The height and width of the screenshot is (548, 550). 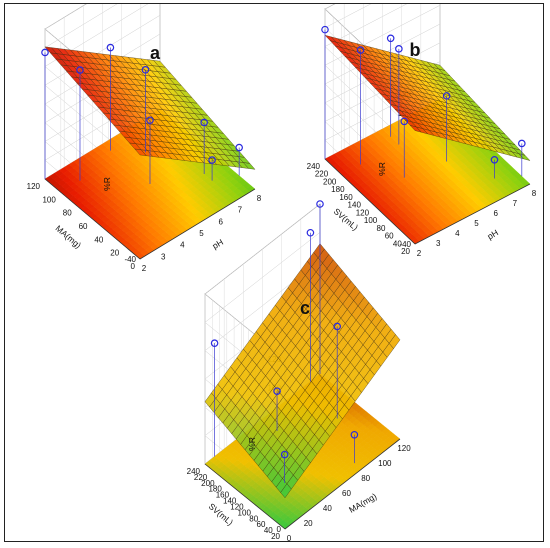 What do you see at coordinates (155, 53) in the screenshot?
I see `panel-letter-a: a` at bounding box center [155, 53].